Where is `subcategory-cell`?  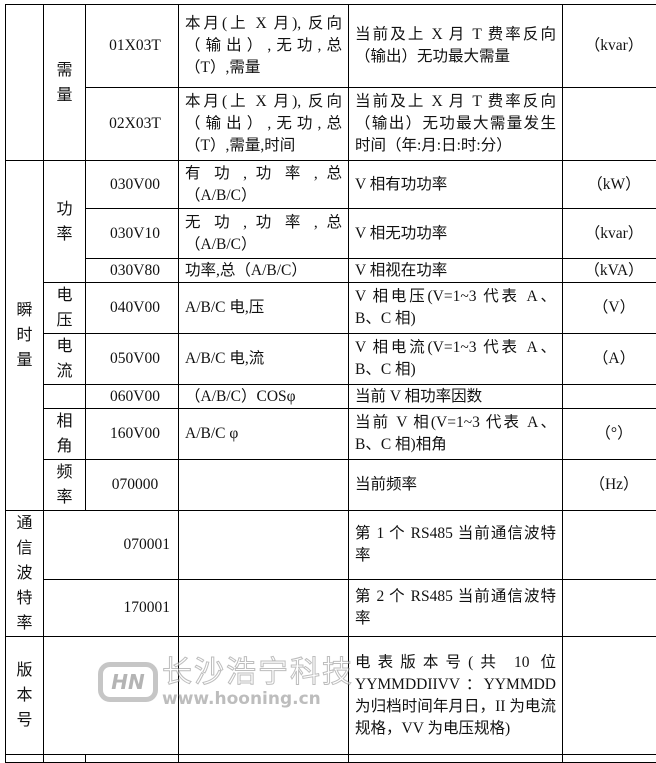 subcategory-cell is located at coordinates (65, 397).